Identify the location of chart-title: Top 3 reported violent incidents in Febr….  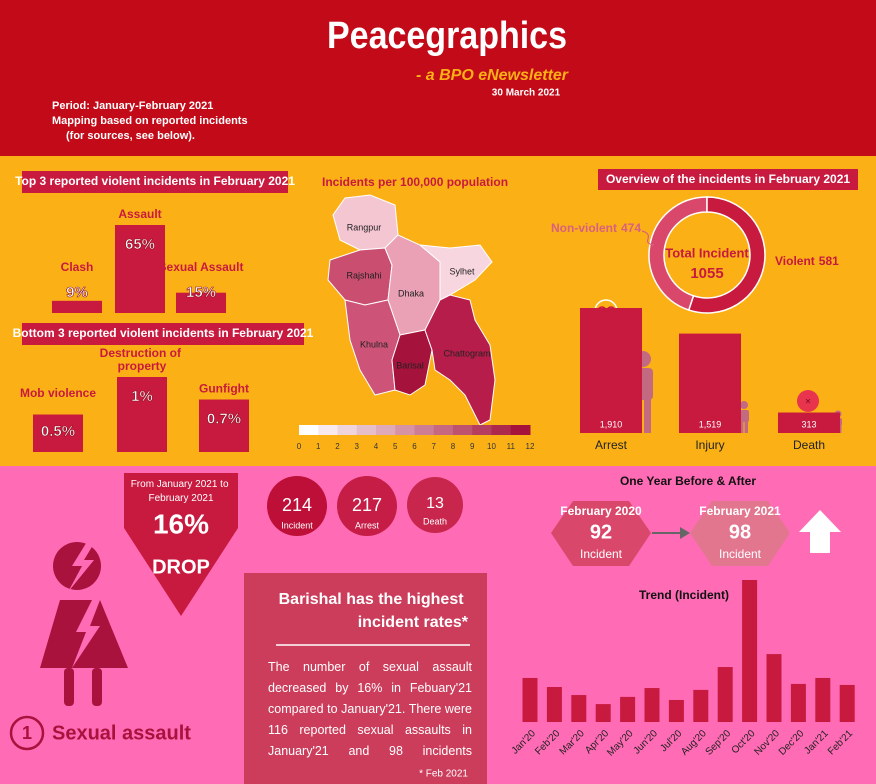
(155, 181).